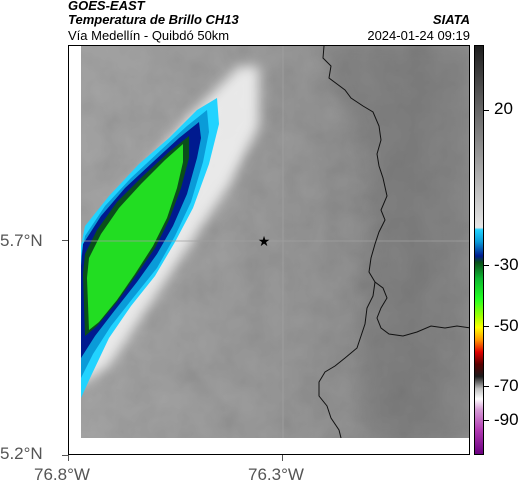 The height and width of the screenshot is (491, 526). Describe the element at coordinates (506, 325) in the screenshot. I see `colorbar-label-m50: -50` at that location.